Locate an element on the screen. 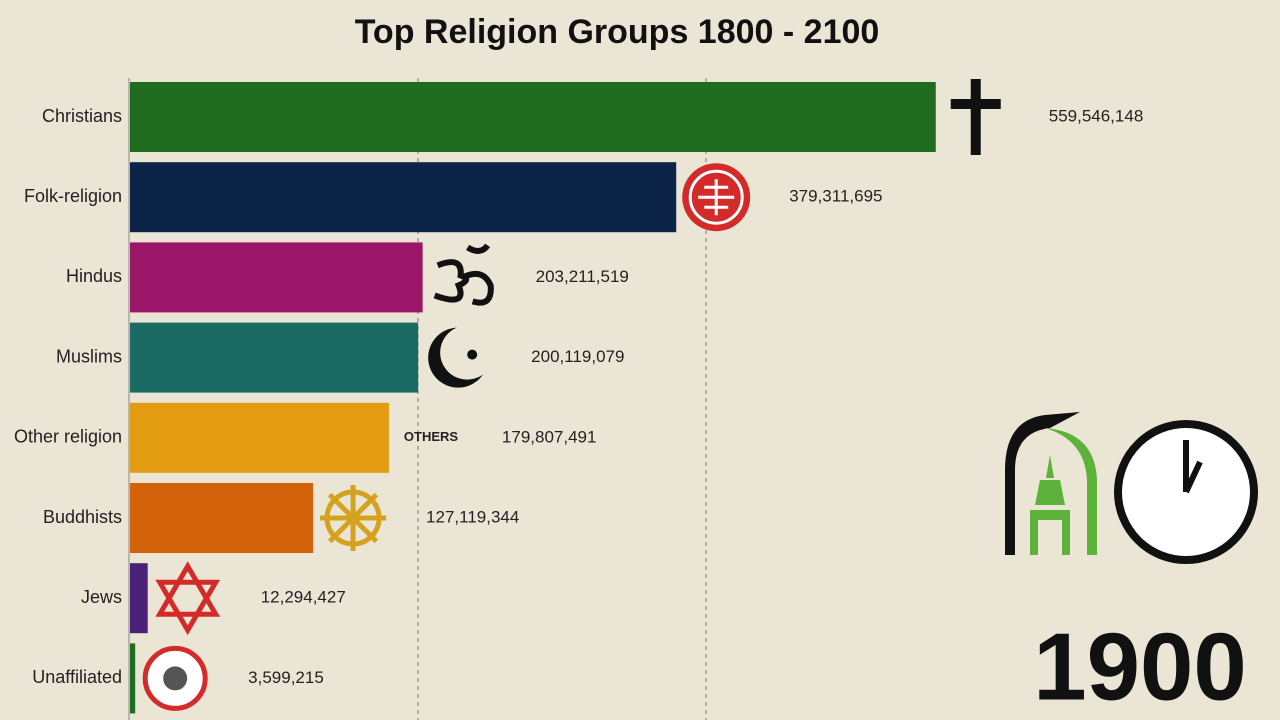 The image size is (1280, 720). y-tick-label: Unaffiliated is located at coordinates (77, 677).